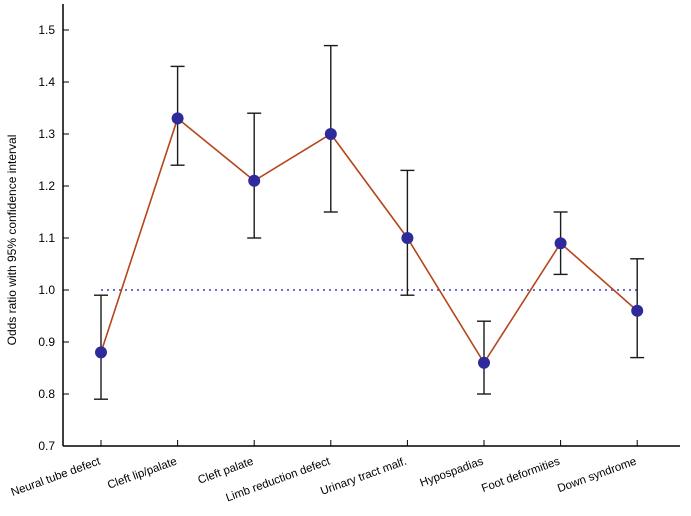 The image size is (691, 516). Describe the element at coordinates (46, 186) in the screenshot. I see `y-tick-label: 1.2` at that location.